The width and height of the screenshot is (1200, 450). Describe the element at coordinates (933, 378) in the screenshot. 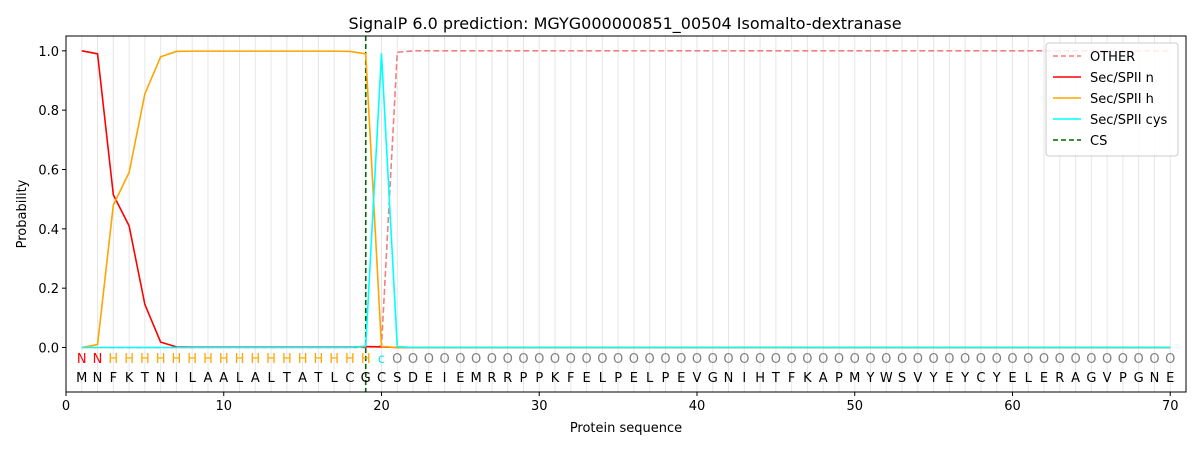

I see `residue-label: Y` at that location.